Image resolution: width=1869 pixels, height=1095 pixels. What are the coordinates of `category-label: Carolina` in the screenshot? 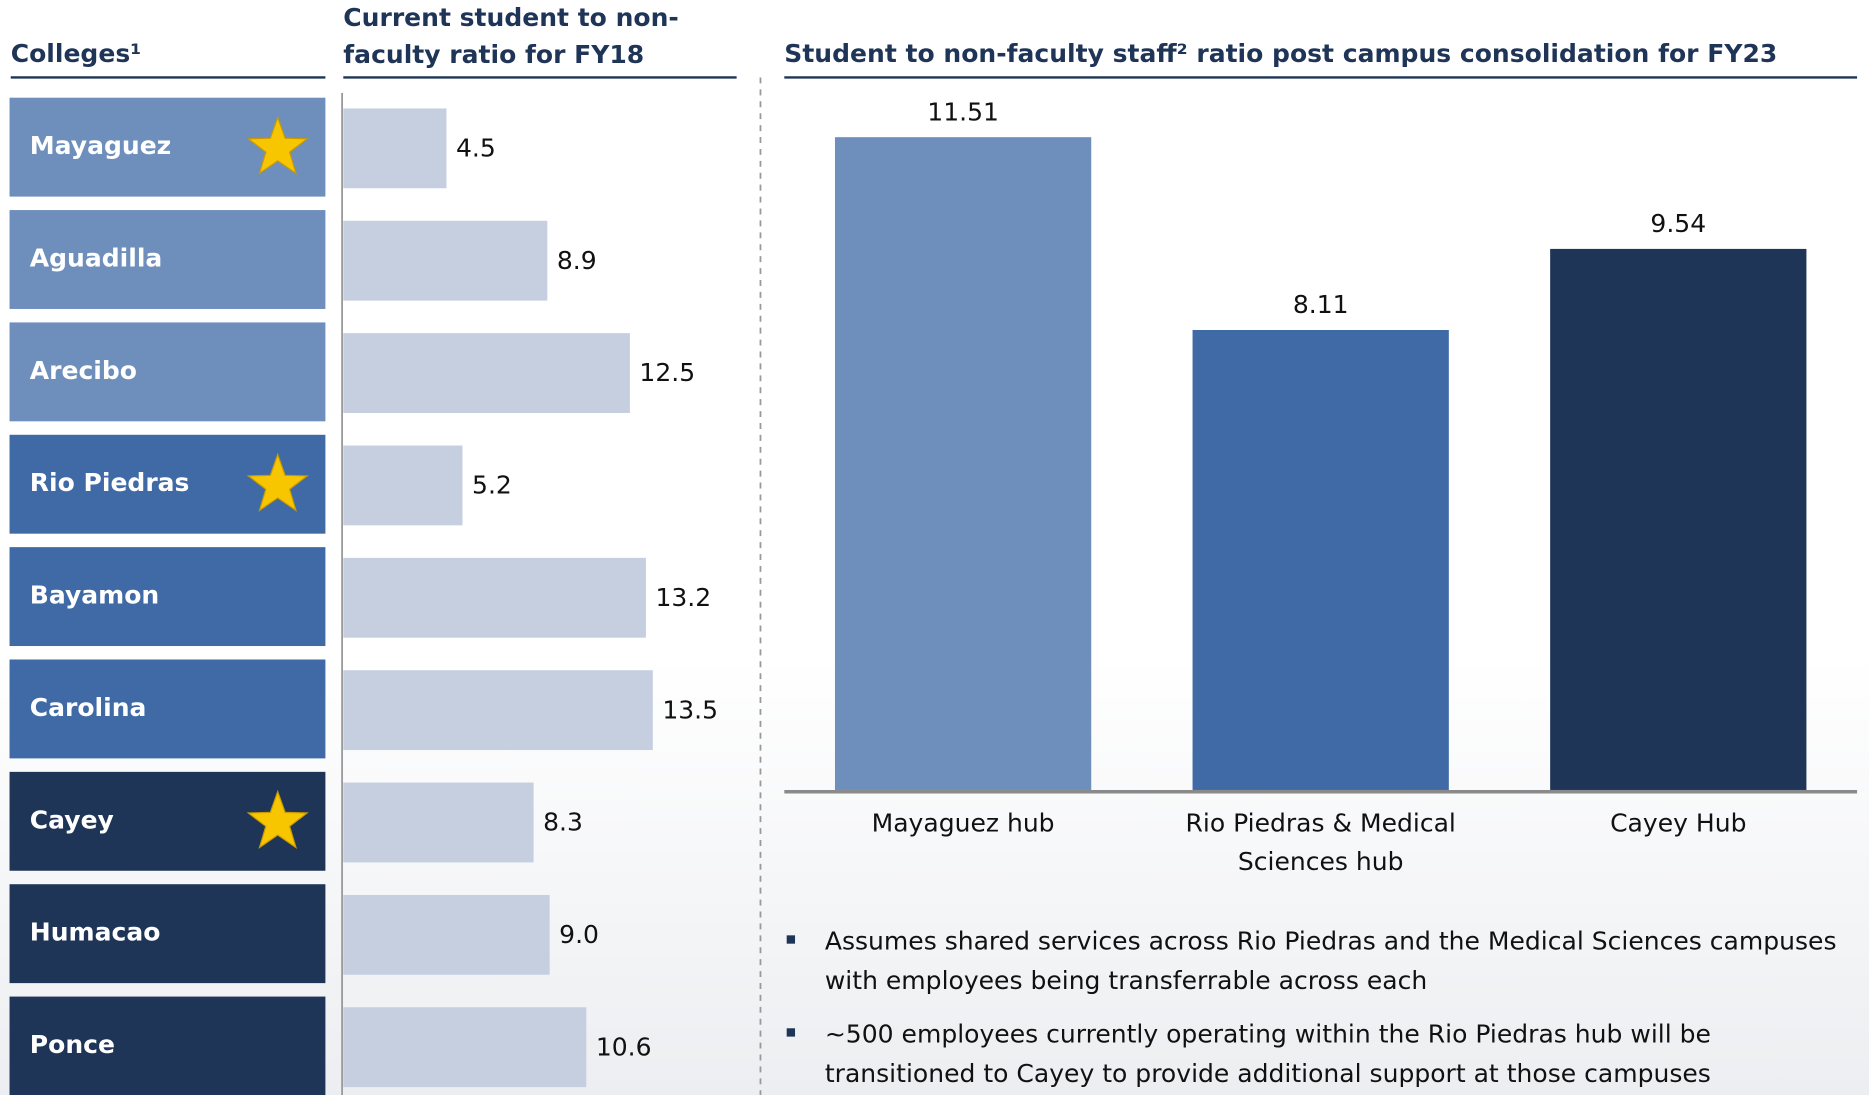 It's located at (88, 707).